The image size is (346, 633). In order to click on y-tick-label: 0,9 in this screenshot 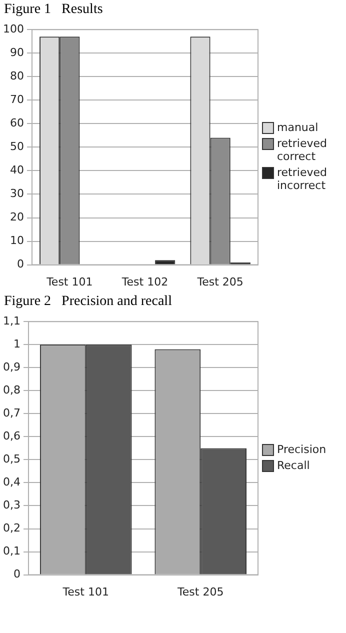, I will do `click(11, 367)`.